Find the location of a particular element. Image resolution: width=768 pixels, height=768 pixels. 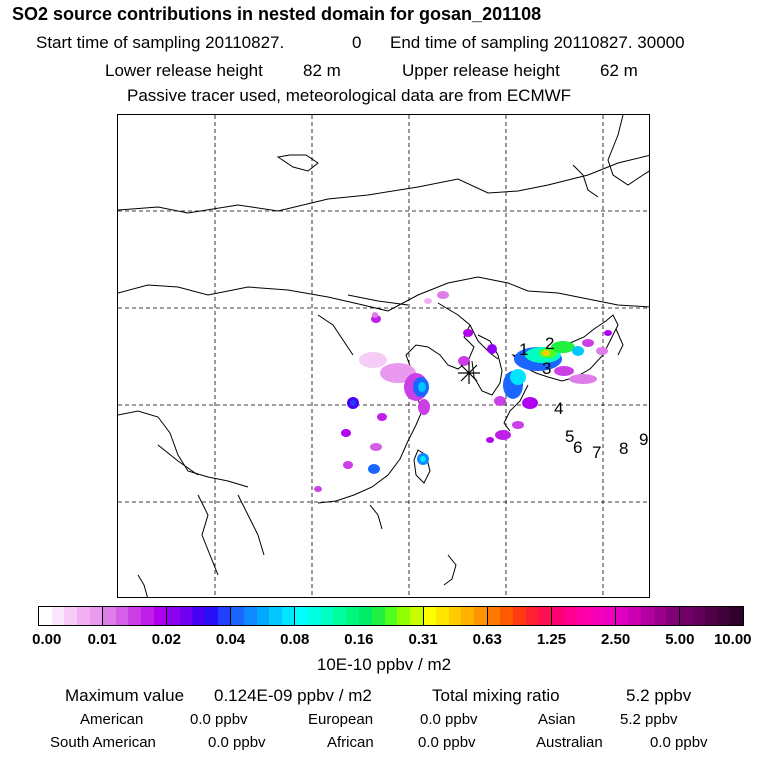

region-name-south-american: South American is located at coordinates (103, 742).